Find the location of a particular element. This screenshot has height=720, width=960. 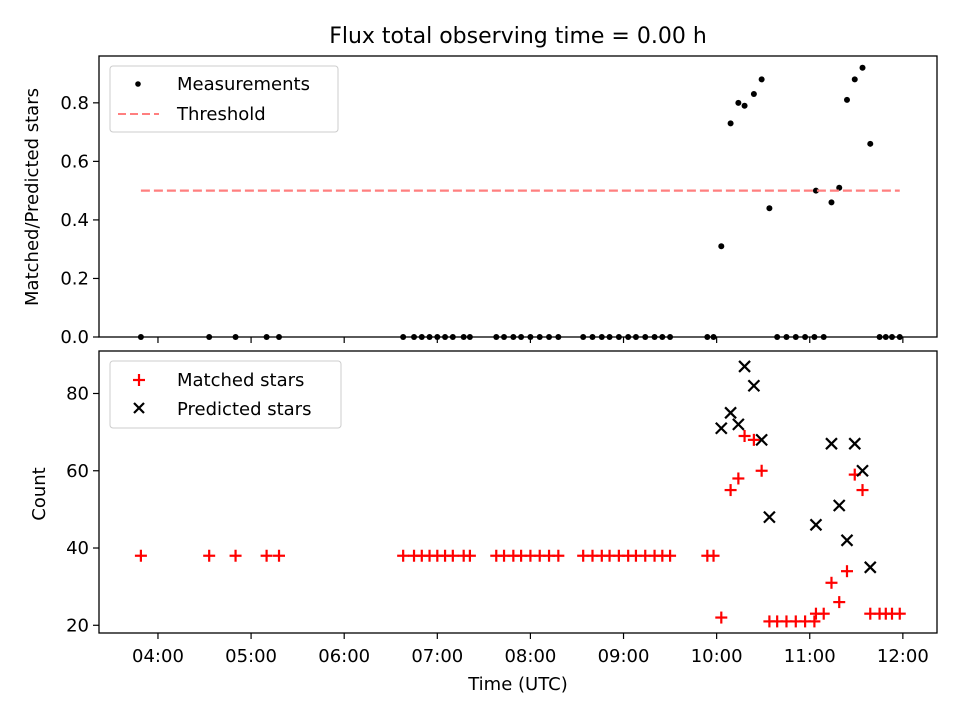

y-tick-label: 0.8 is located at coordinates (74, 103).